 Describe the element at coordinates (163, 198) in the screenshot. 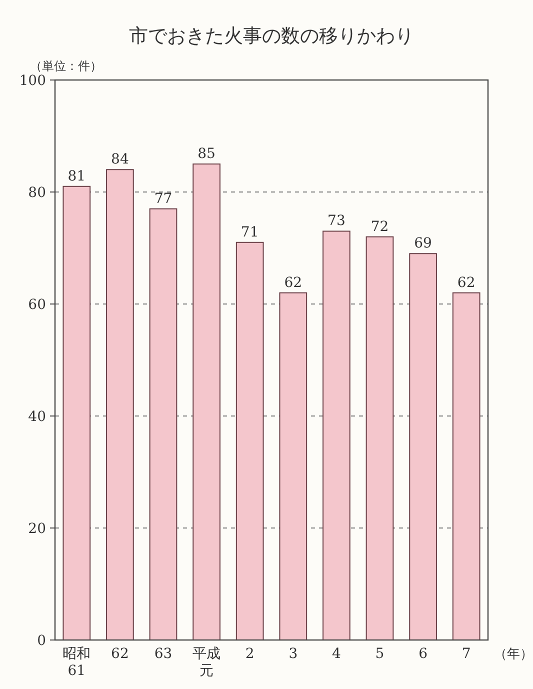

I see `data-label: 77` at that location.